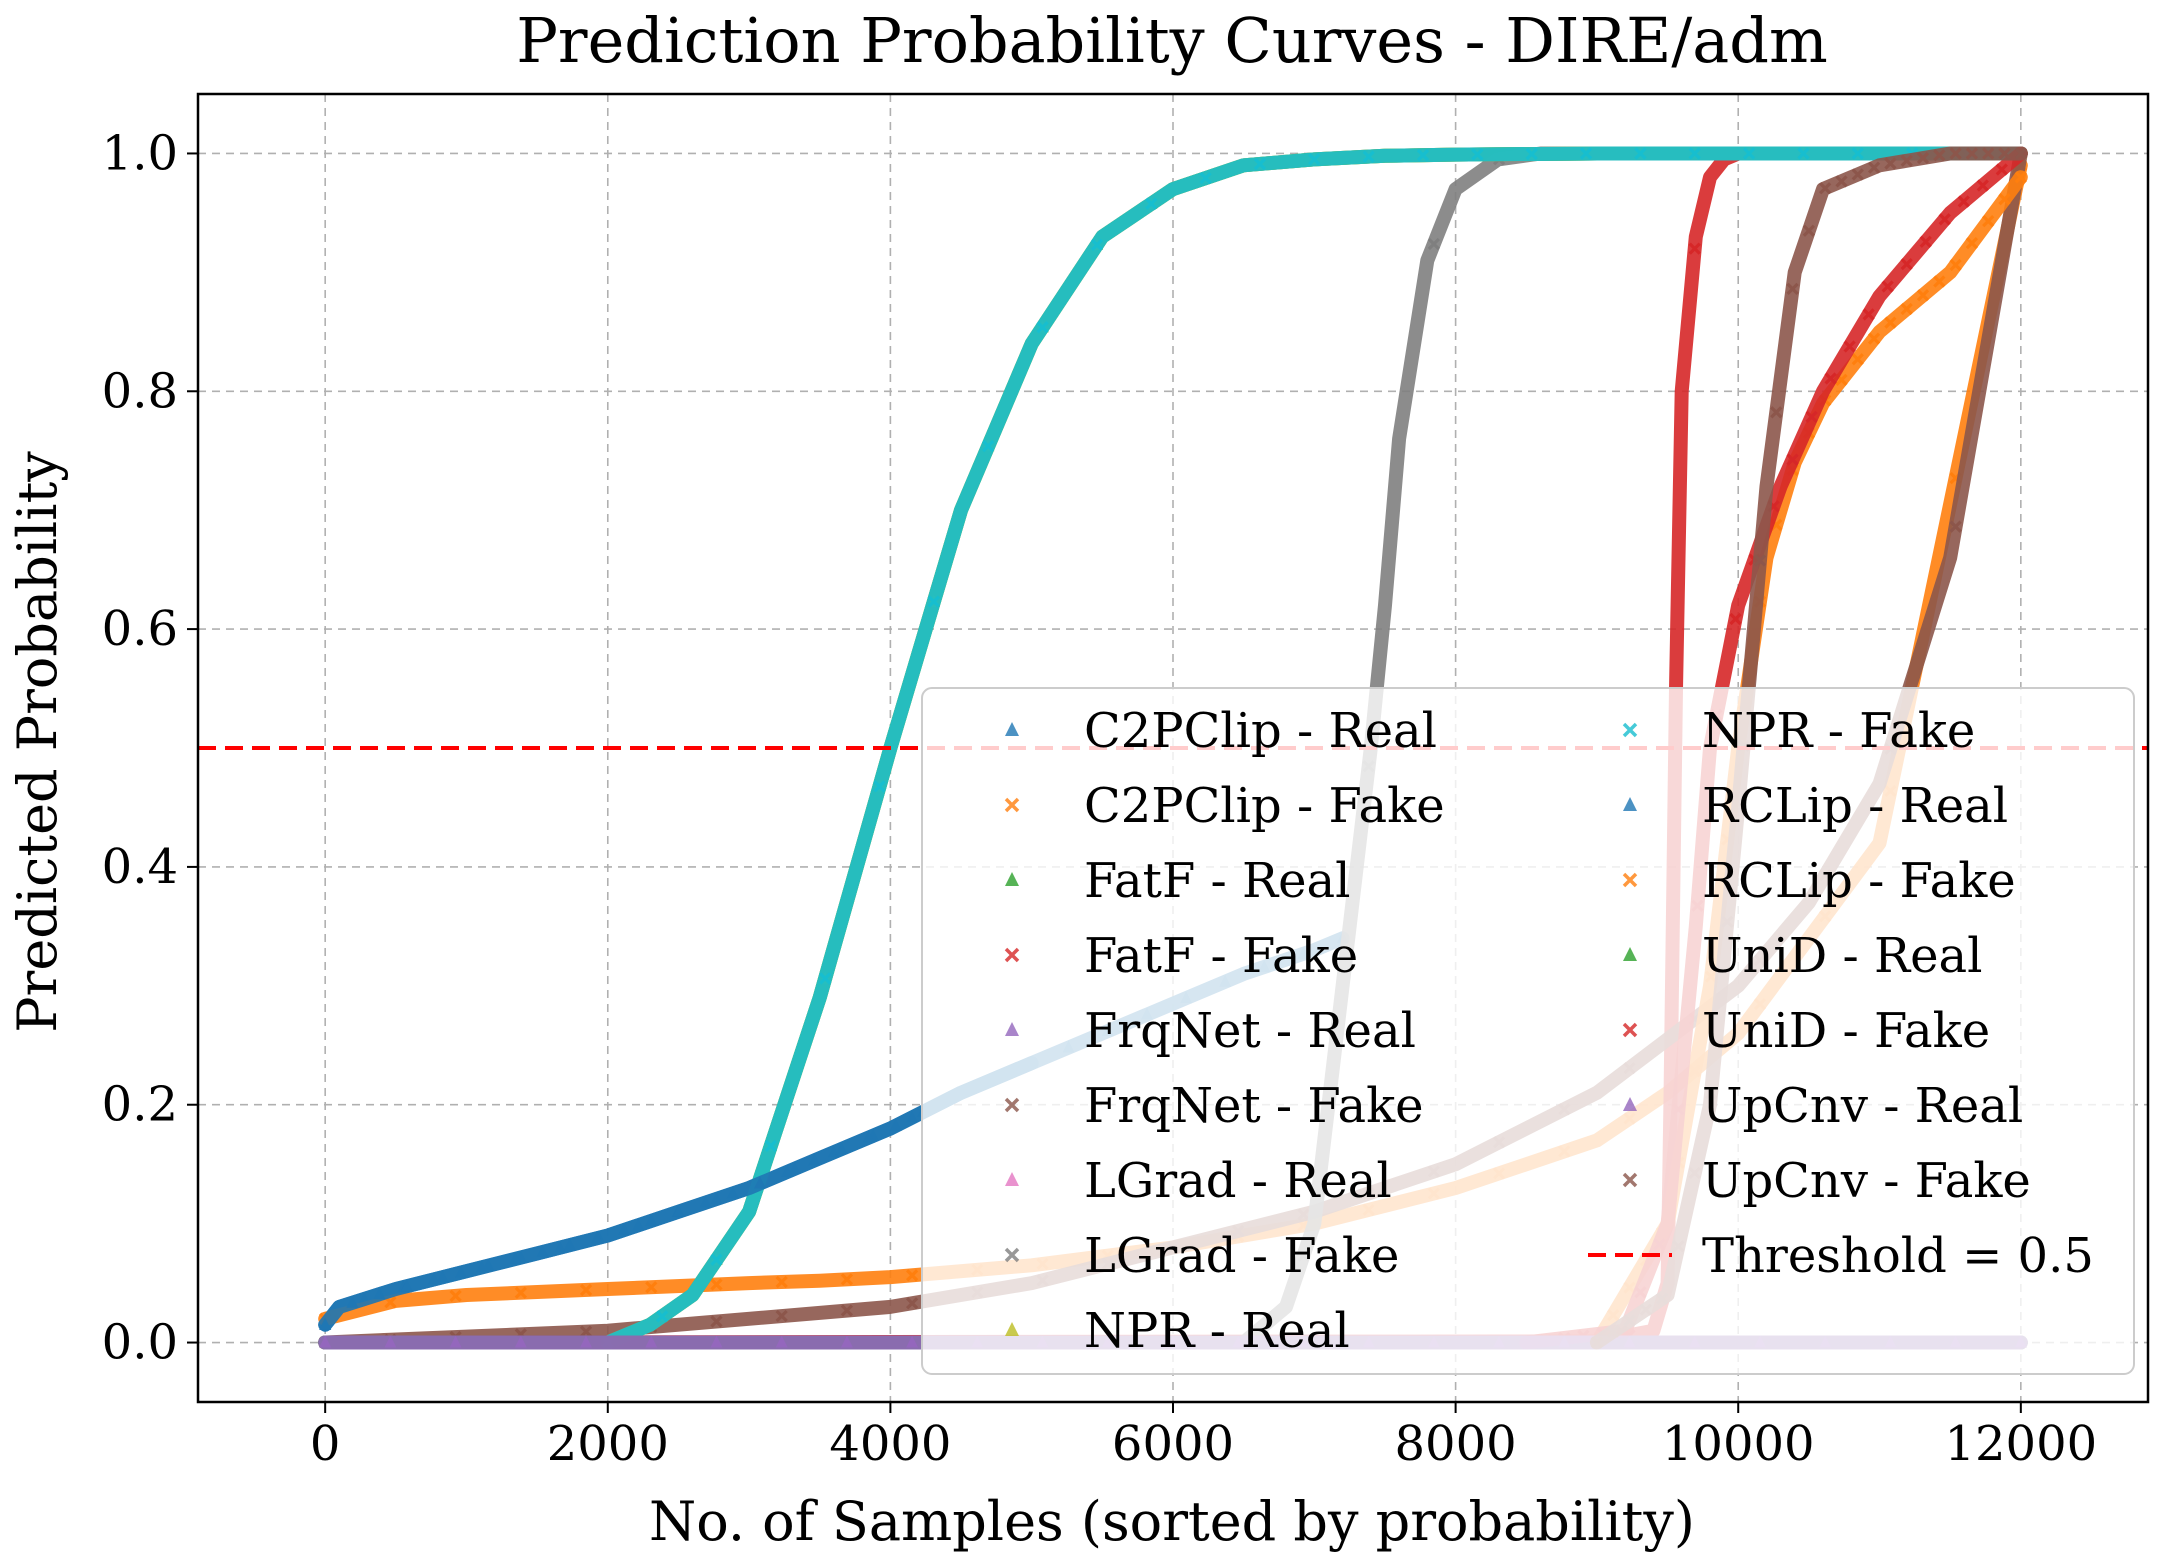 Image resolution: width=2169 pixels, height=1564 pixels. Describe the element at coordinates (1859, 881) in the screenshot. I see `legend-label: RCLip - Fake` at that location.